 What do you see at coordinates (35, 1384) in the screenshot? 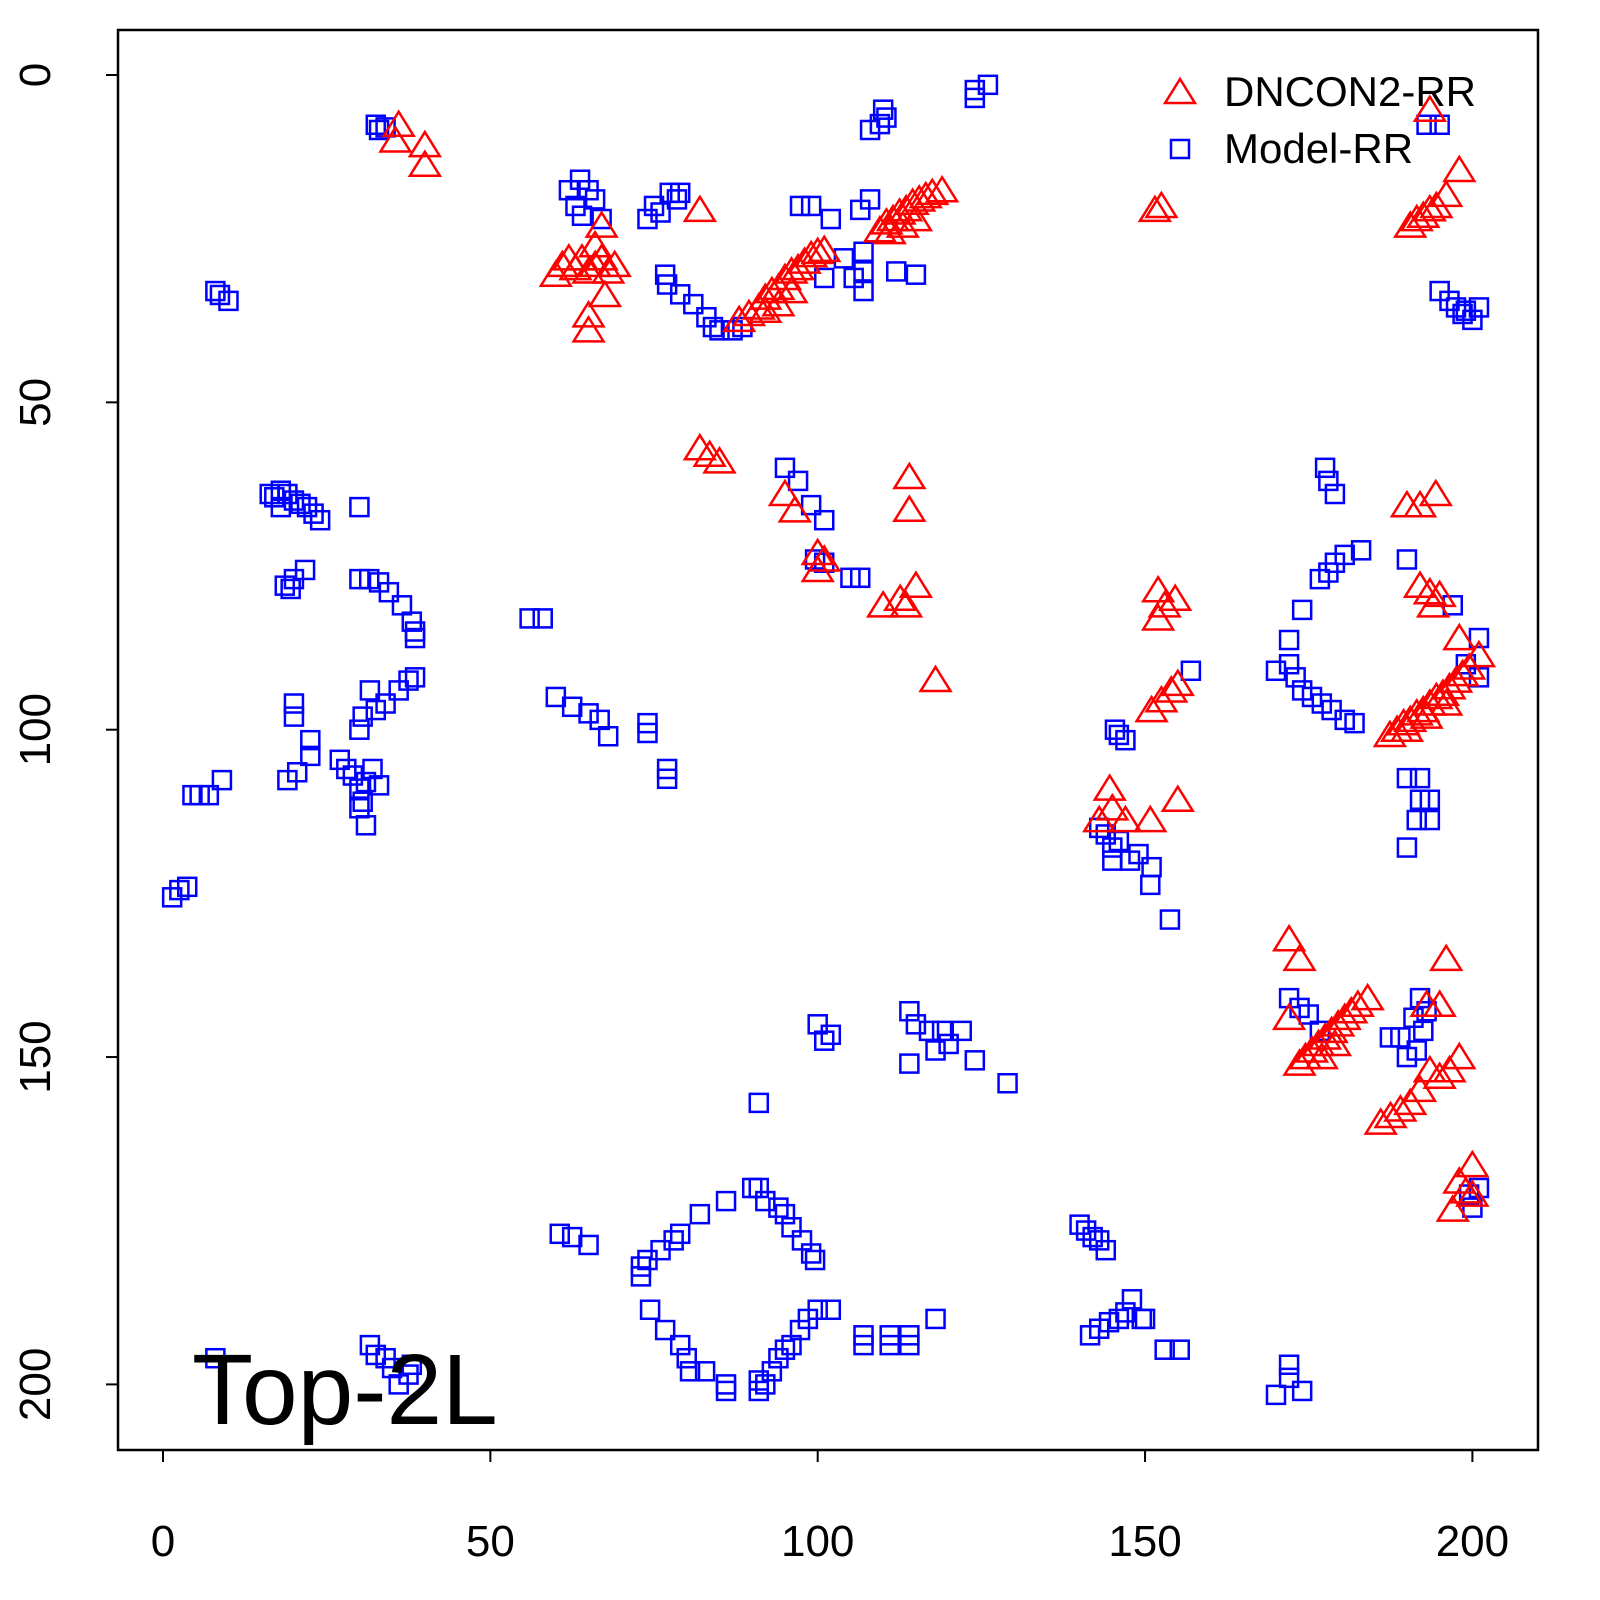
I see `y-tick-label: 200` at bounding box center [35, 1384].